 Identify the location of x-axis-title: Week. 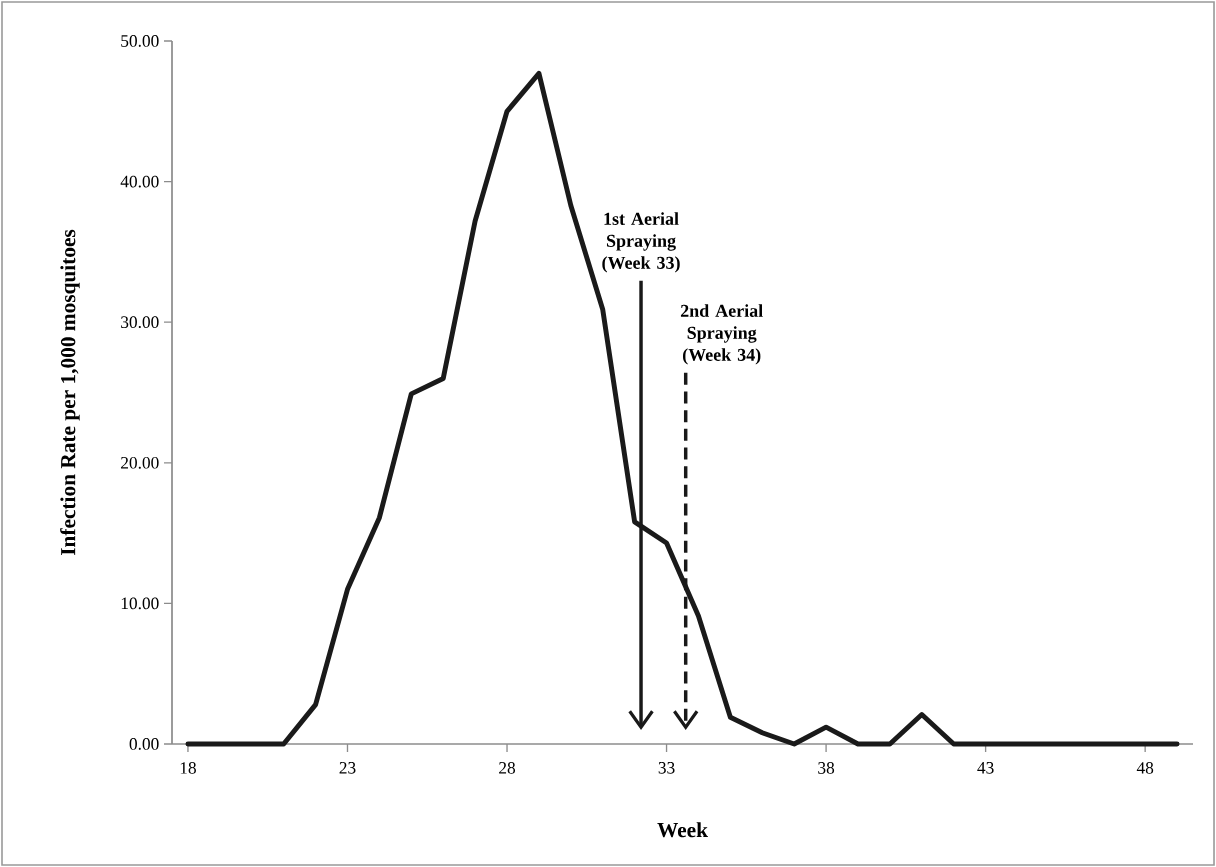
(682, 830).